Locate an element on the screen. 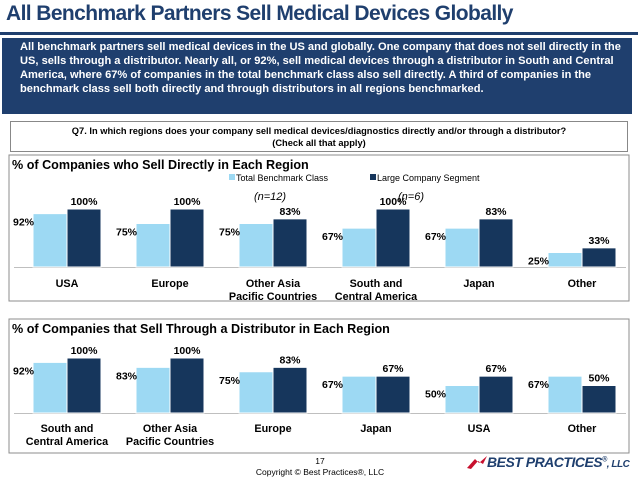 The width and height of the screenshot is (638, 479). logo-swoosh-icon is located at coordinates (477, 462).